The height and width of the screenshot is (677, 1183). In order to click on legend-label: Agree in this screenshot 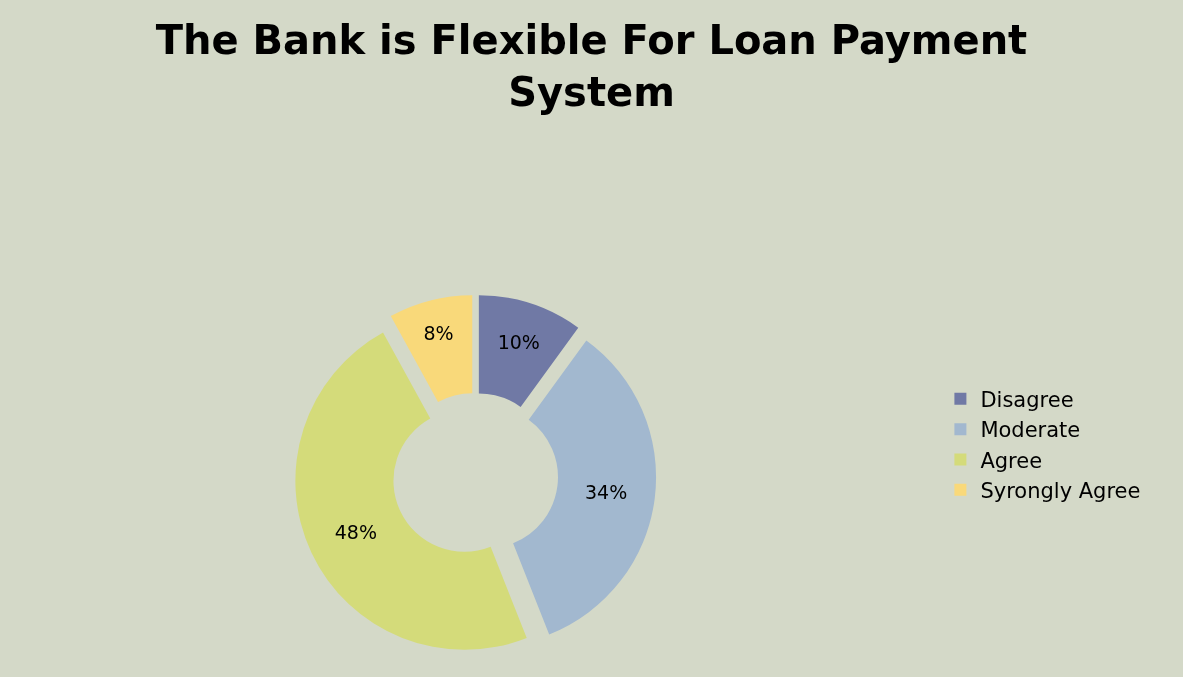, I will do `click(1011, 460)`.